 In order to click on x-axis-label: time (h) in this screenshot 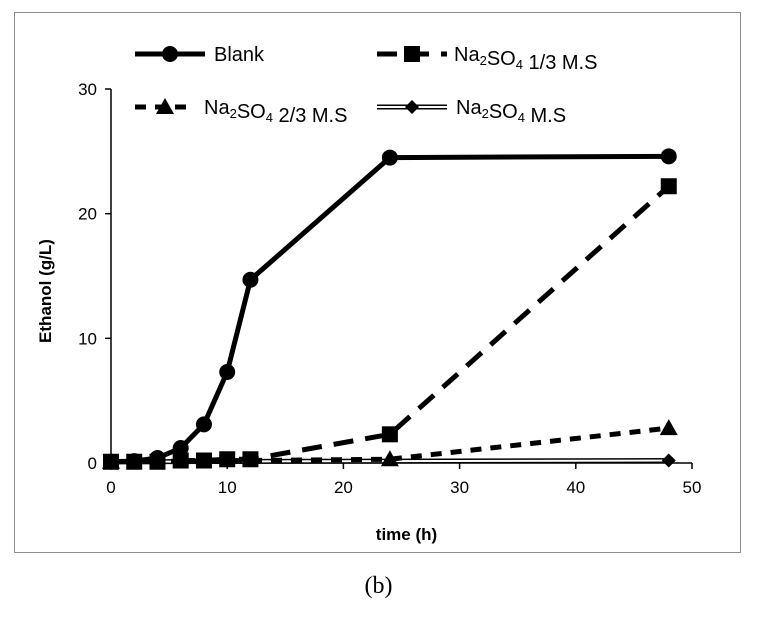, I will do `click(406, 534)`.